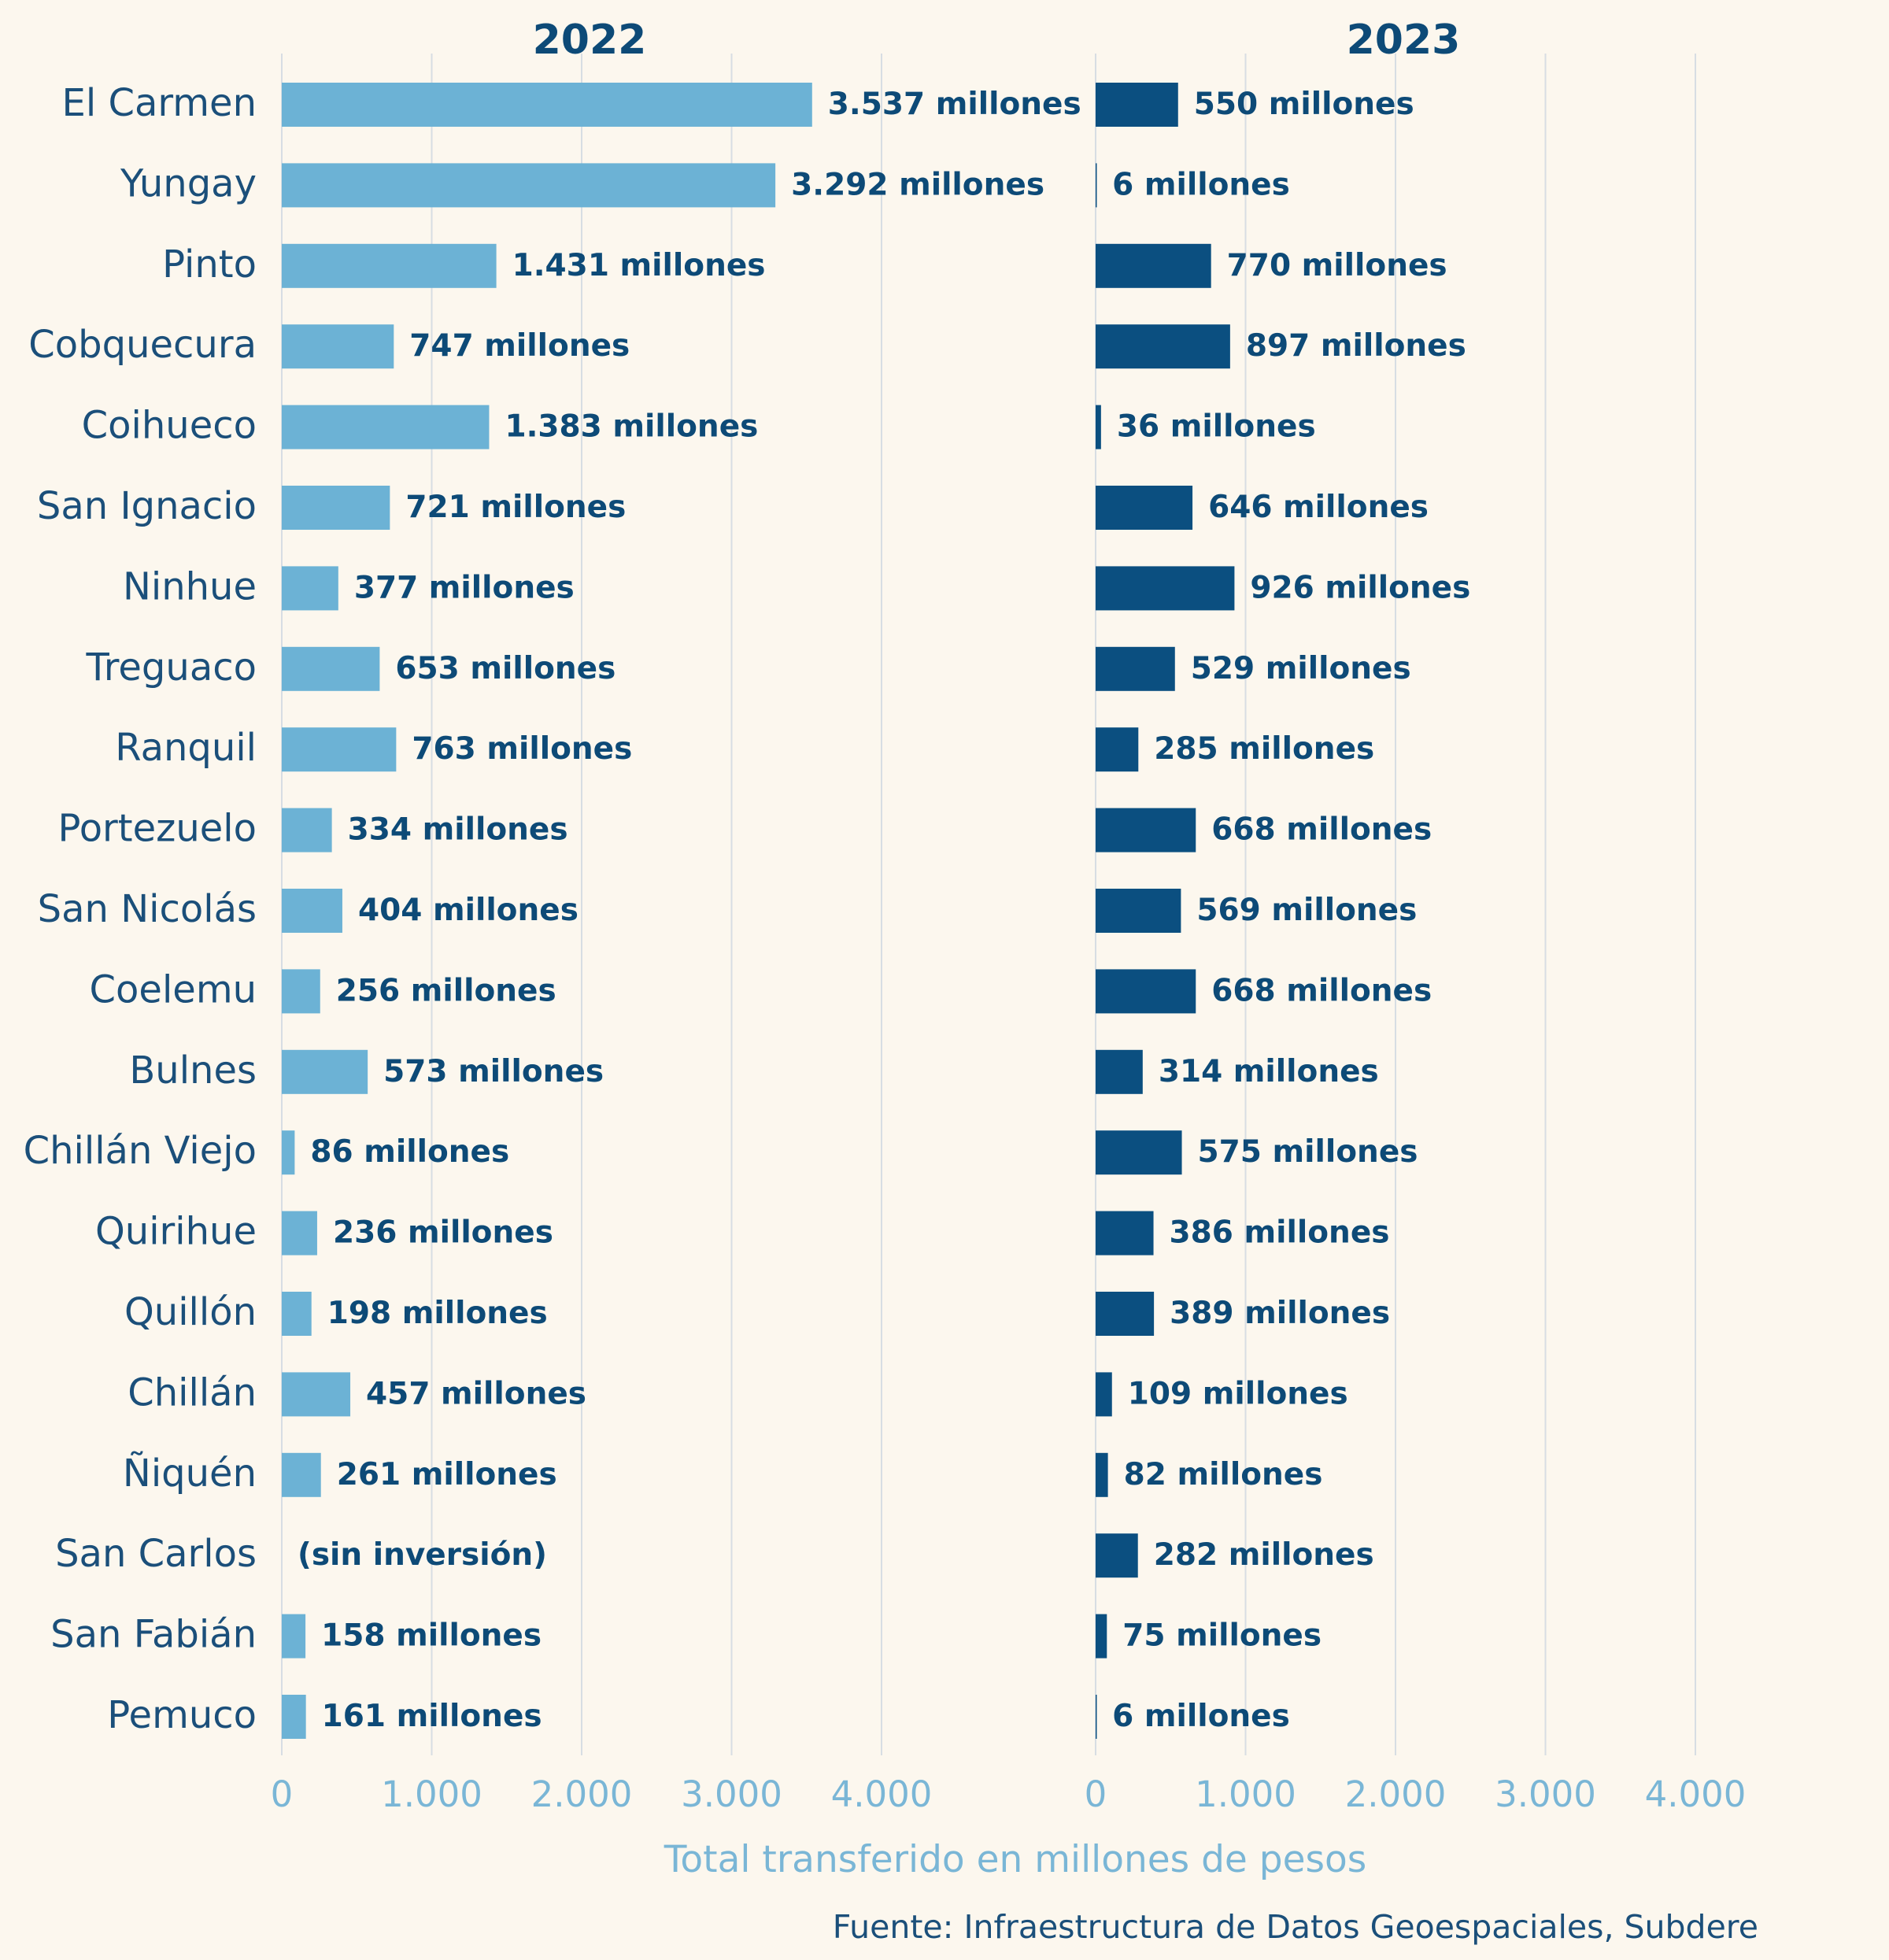 The width and height of the screenshot is (1889, 1960). What do you see at coordinates (1301, 668) in the screenshot?
I see `data-label-2023: 529 millones` at bounding box center [1301, 668].